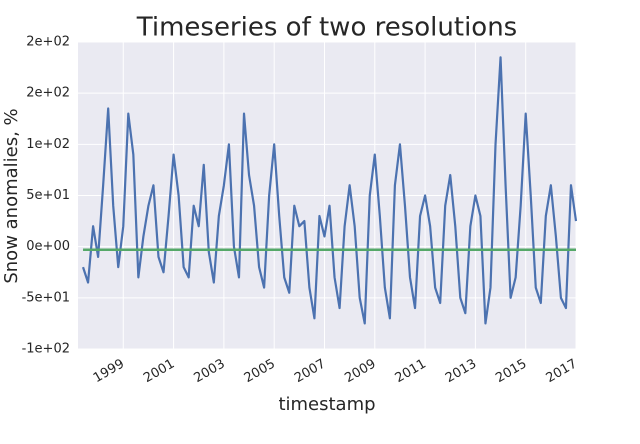  Describe the element at coordinates (326, 28) in the screenshot. I see `chart-title: Timeseries of two resolutions` at that location.